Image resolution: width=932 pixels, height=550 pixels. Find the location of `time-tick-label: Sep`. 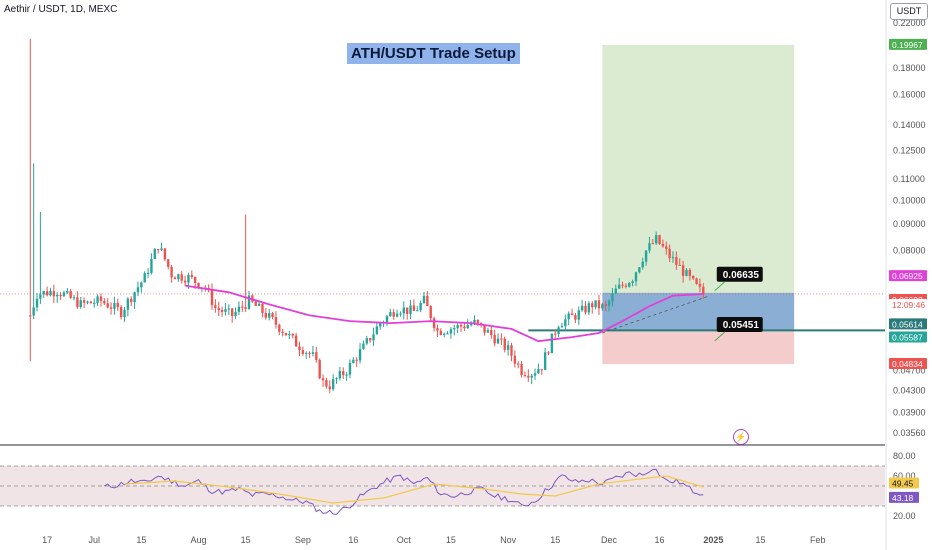

time-tick-label: Sep is located at coordinates (303, 540).